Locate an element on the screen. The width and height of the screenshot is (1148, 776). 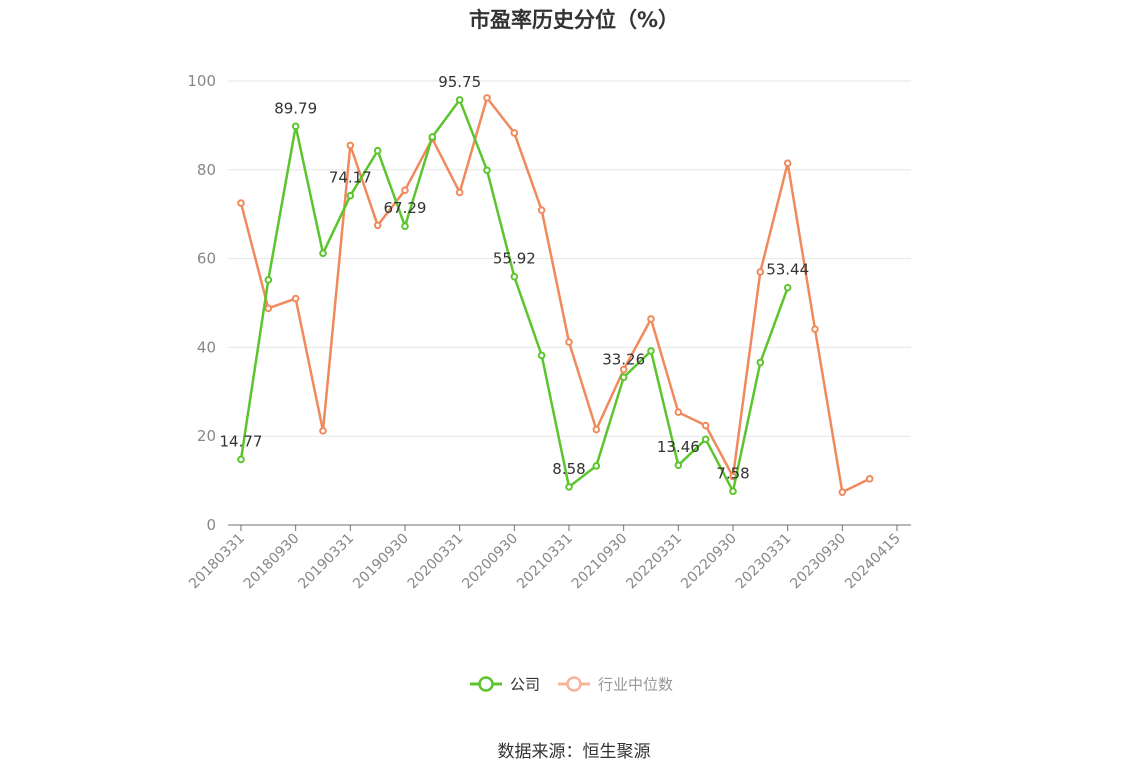
legend-item-industry: 行业中位数 is located at coordinates (615, 685).